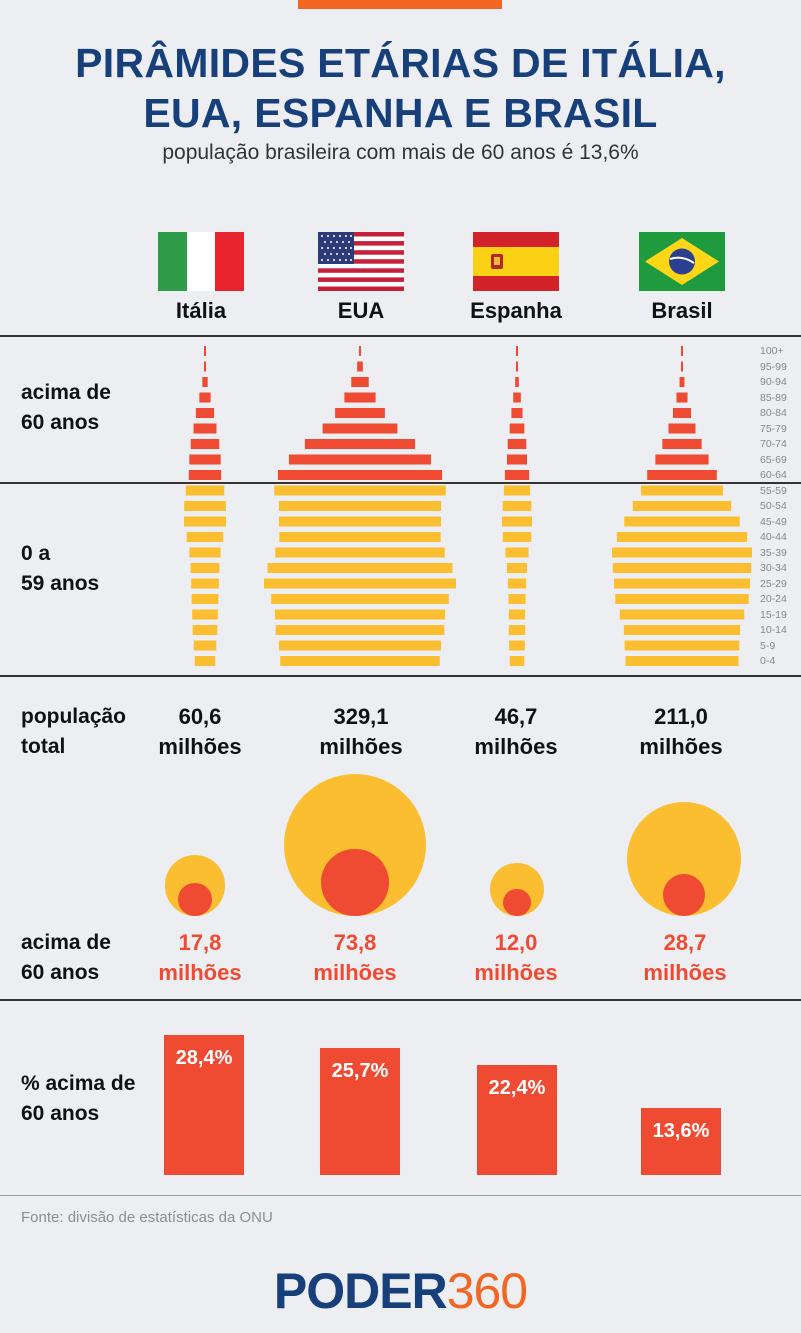  What do you see at coordinates (681, 1130) in the screenshot?
I see `percent-label: 13,6%` at bounding box center [681, 1130].